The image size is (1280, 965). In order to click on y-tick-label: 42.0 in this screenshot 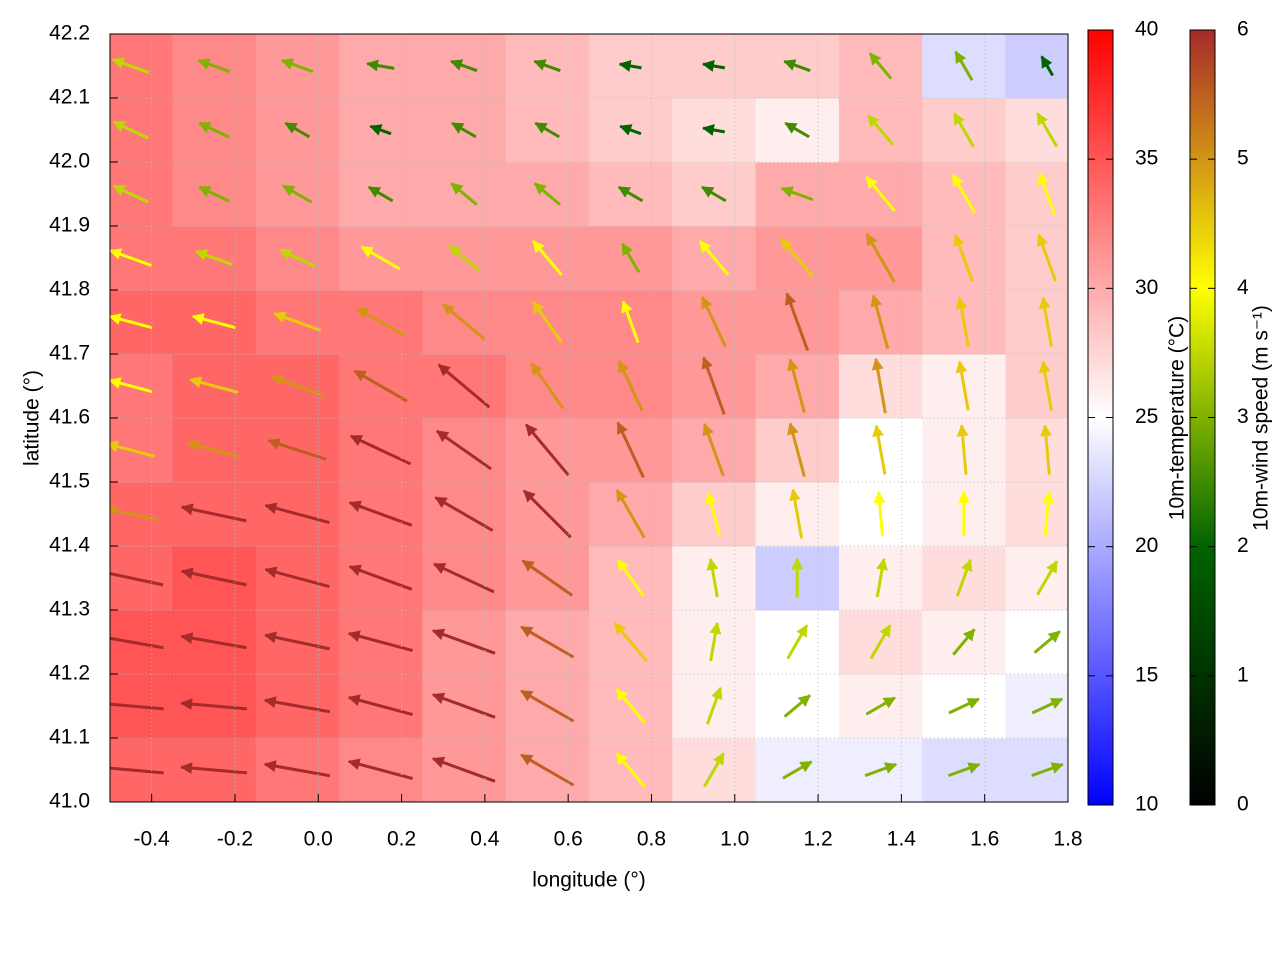, I will do `click(69, 161)`.